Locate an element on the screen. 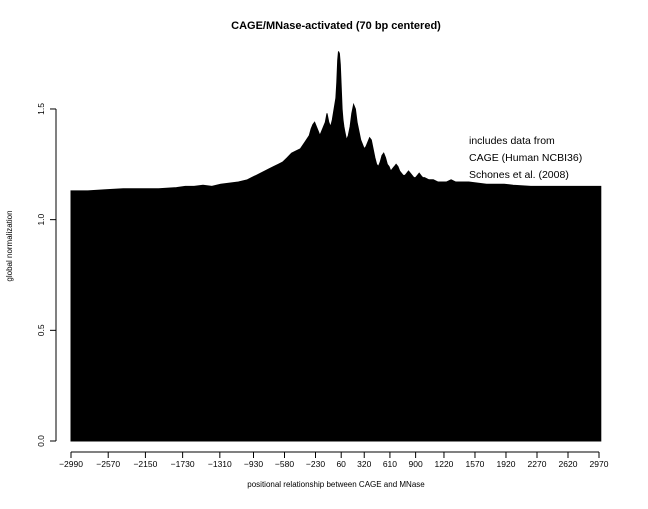  chart-title: CAGE/MNase-activated (70 bp centered) is located at coordinates (336, 26).